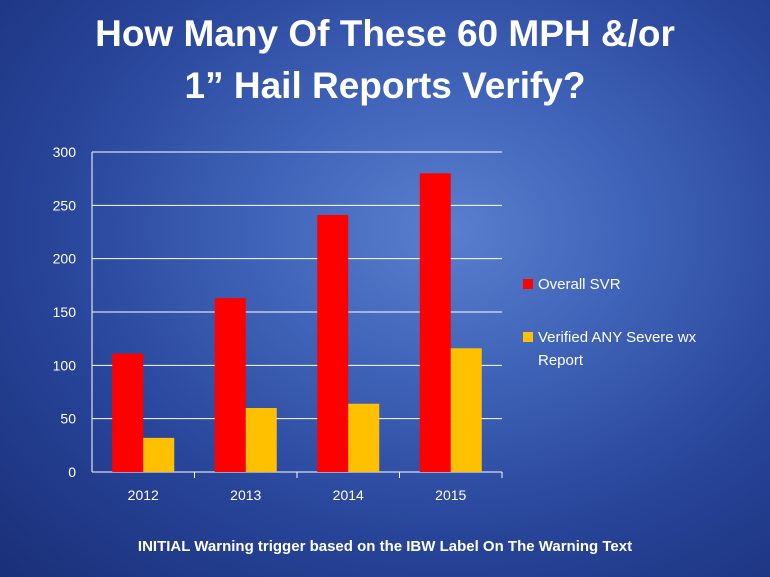 The height and width of the screenshot is (577, 770). Describe the element at coordinates (65, 152) in the screenshot. I see `y-tick-label-300: 300` at that location.